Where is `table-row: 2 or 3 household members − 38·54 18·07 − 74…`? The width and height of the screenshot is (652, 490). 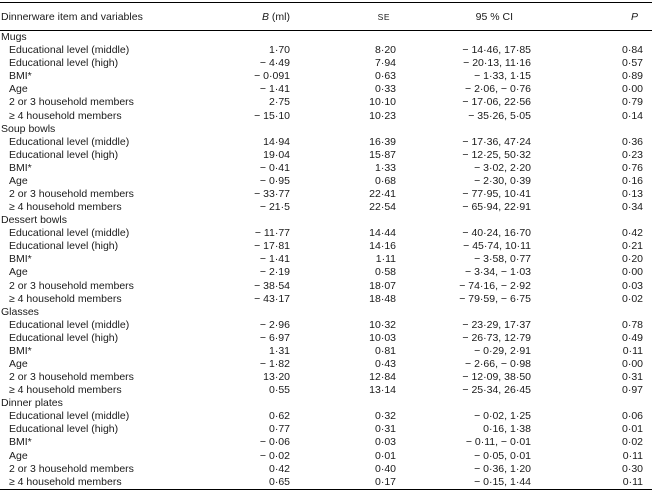 table-row: 2 or 3 household members − 38·54 18·07 − 74… is located at coordinates (326, 285).